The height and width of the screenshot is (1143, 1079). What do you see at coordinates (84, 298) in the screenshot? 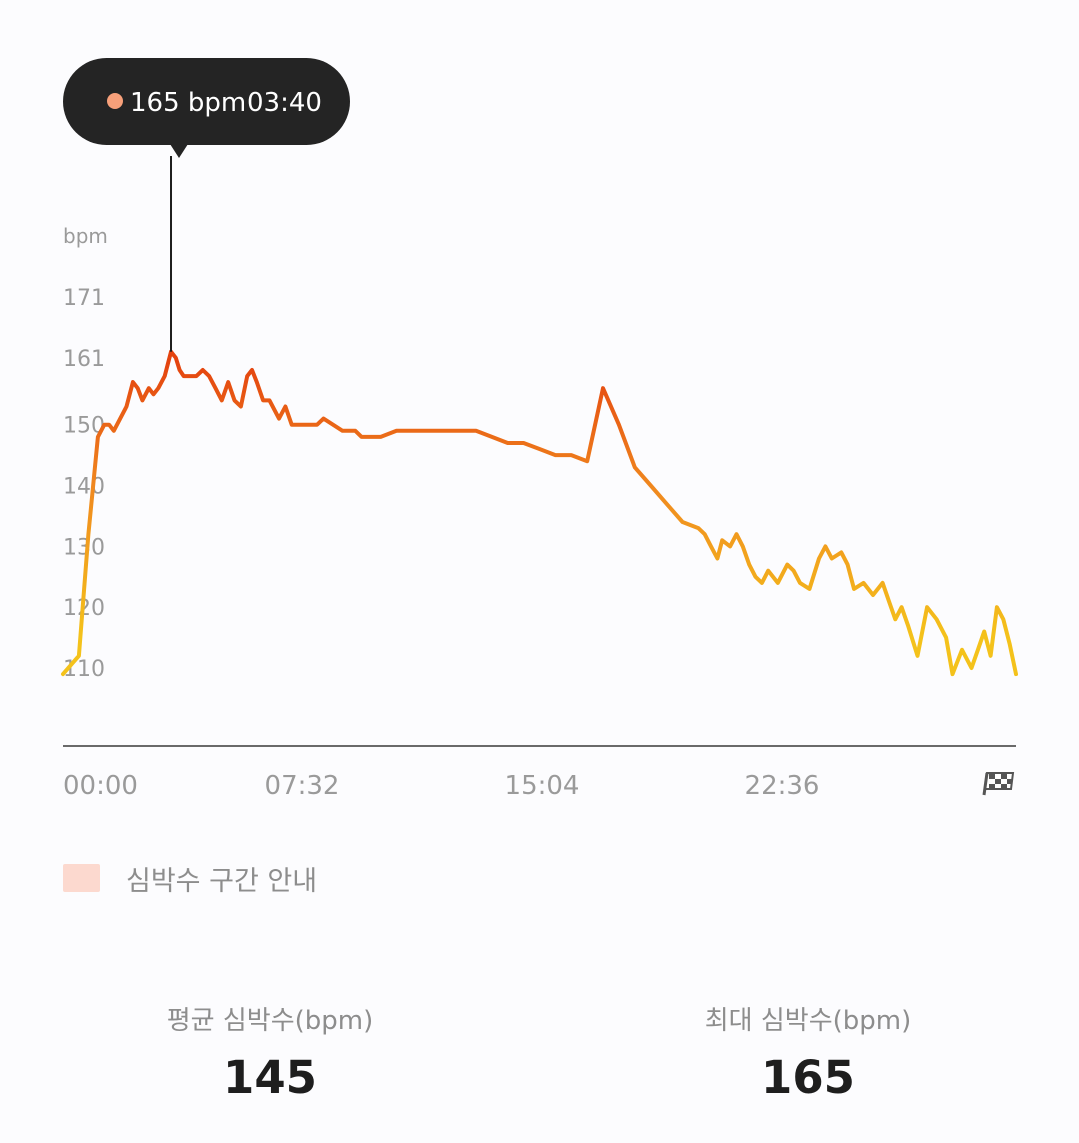
I see `y-tick-label: 171` at bounding box center [84, 298].